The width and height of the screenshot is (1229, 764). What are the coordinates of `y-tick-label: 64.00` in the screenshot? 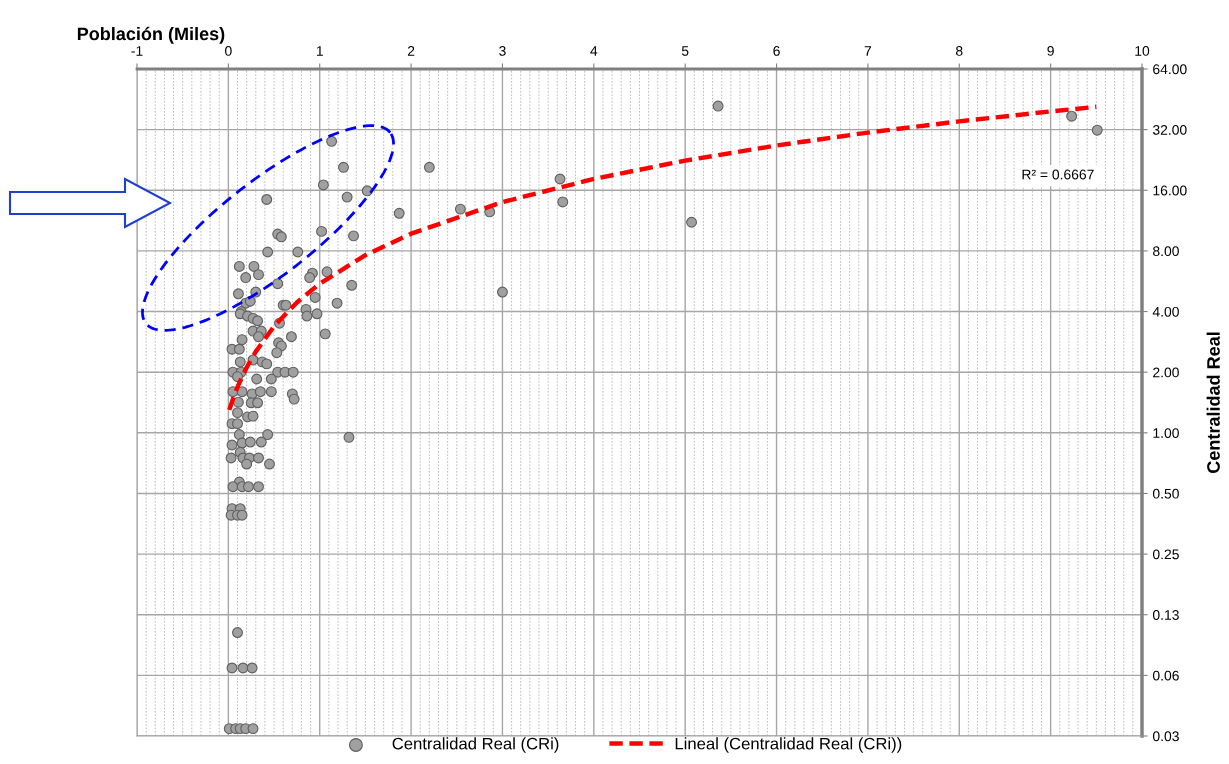 It's located at (1170, 69).